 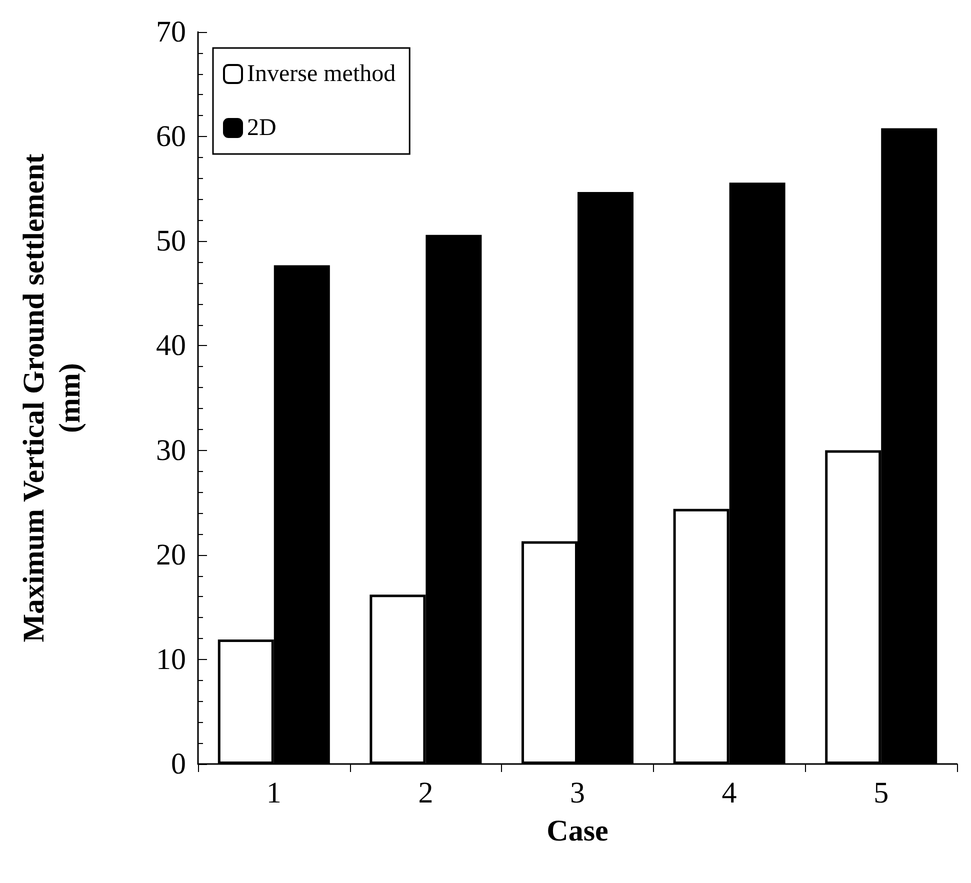 I want to click on y-tick-label: 70, so click(x=171, y=32).